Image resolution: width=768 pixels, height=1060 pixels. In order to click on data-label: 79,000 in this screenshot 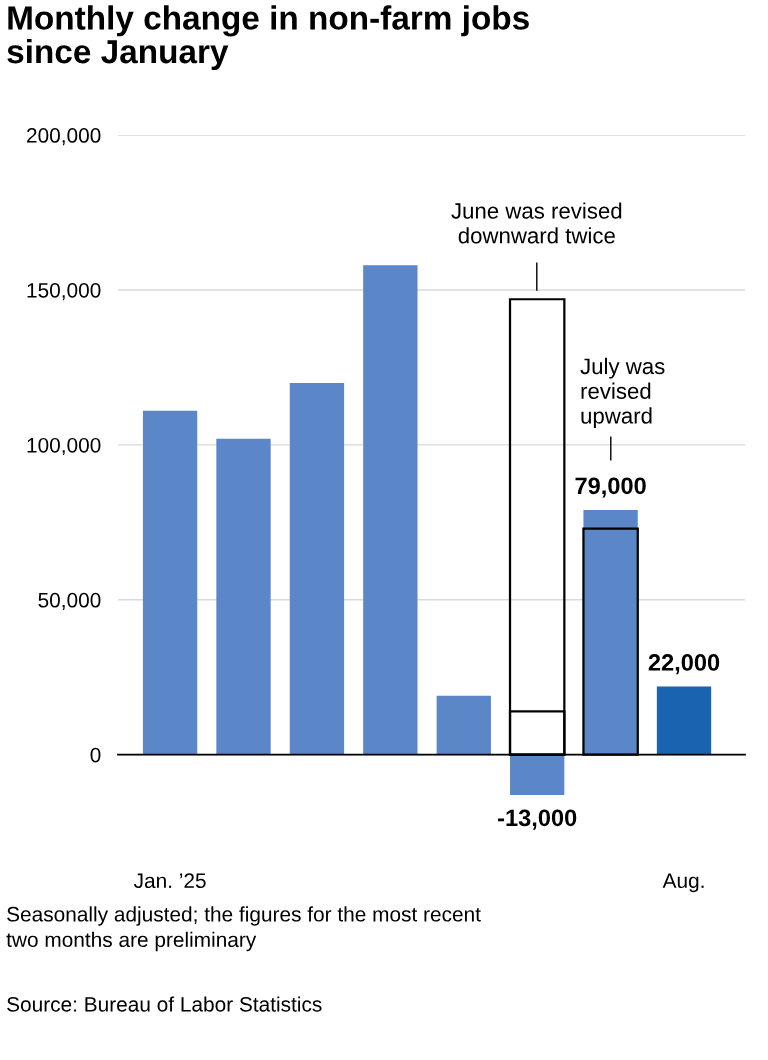, I will do `click(610, 487)`.